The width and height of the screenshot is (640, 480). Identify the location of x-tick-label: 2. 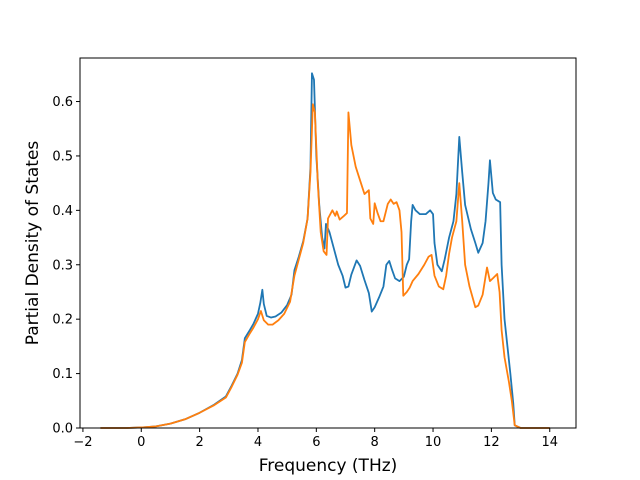
(199, 442).